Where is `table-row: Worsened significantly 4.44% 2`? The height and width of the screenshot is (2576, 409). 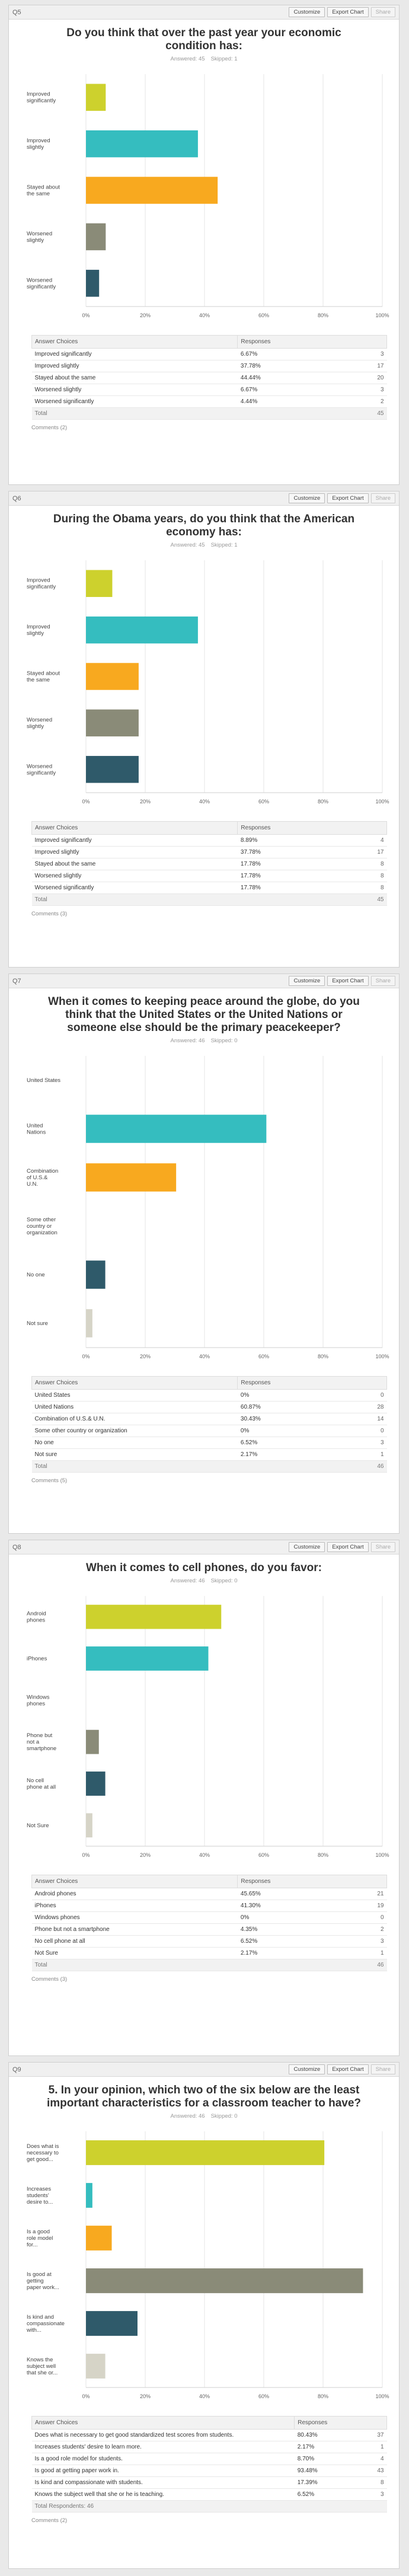
table-row: Worsened significantly 4.44% 2 is located at coordinates (209, 401).